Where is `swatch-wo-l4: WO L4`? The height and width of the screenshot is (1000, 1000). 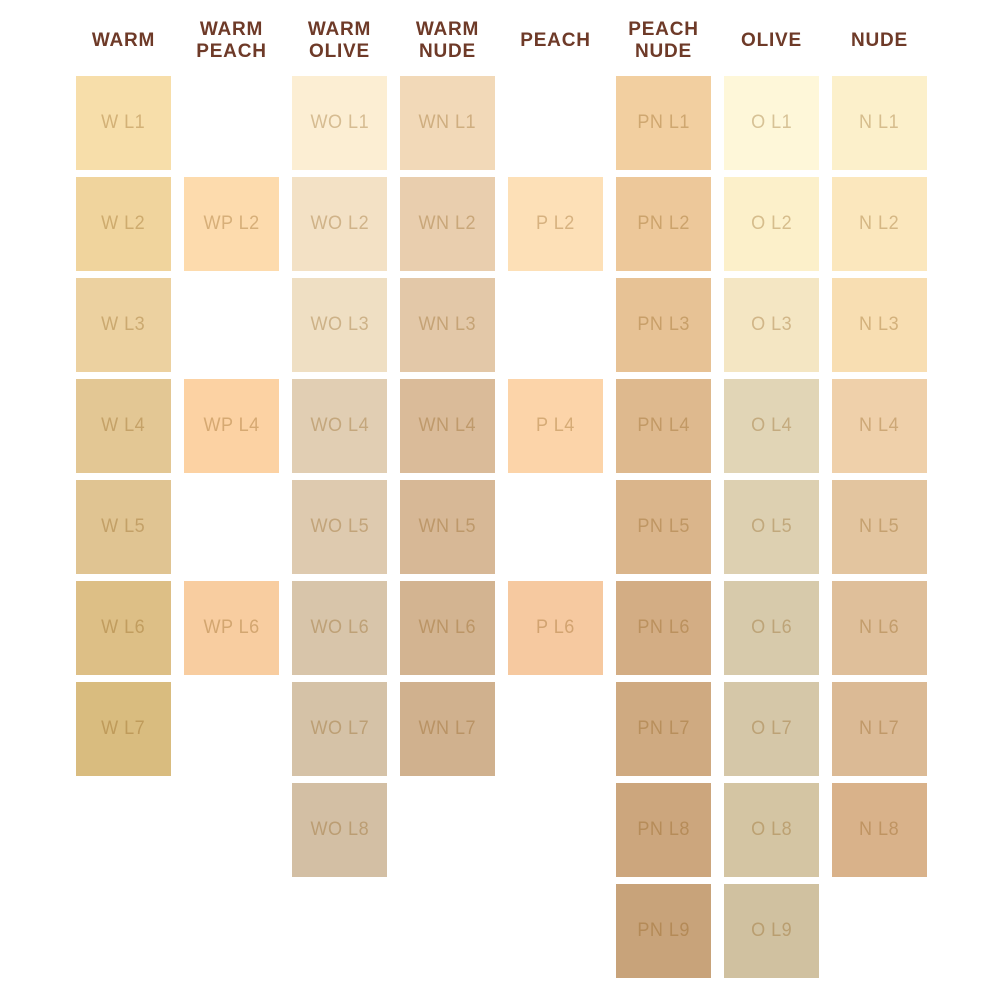
swatch-wo-l4: WO L4 is located at coordinates (339, 426).